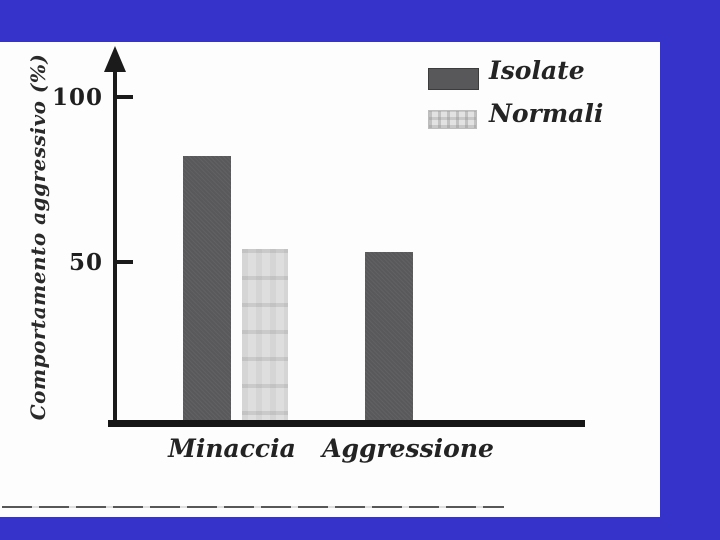 This screenshot has width=720, height=540. Describe the element at coordinates (253, 507) in the screenshot. I see `scan-artifact-line` at that location.